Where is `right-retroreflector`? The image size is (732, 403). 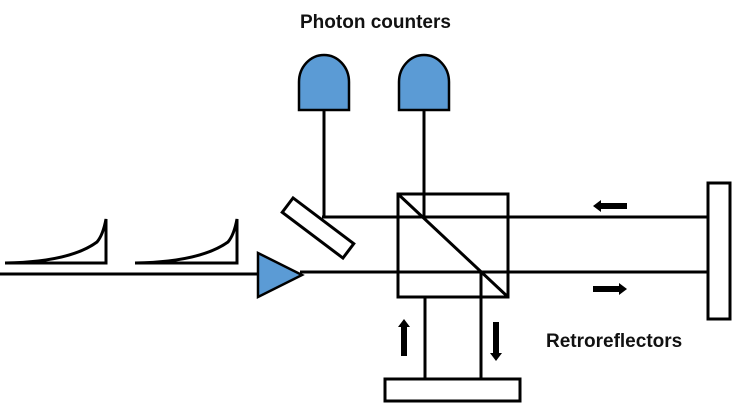 right-retroreflector is located at coordinates (719, 251).